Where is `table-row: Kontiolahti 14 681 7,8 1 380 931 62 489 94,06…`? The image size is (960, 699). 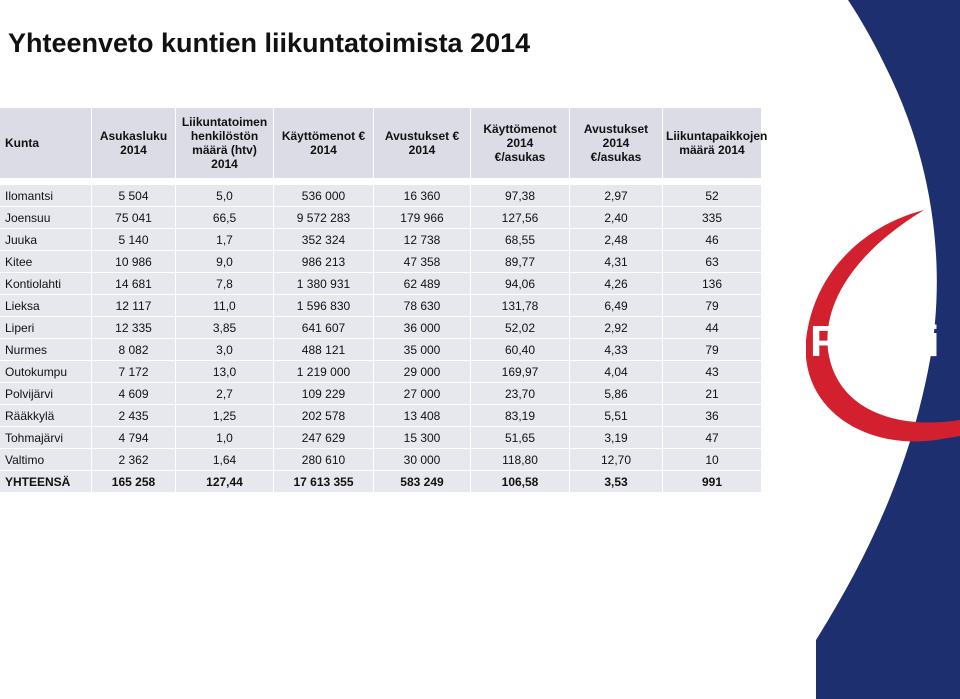 table-row: Kontiolahti 14 681 7,8 1 380 931 62 489 94,06… is located at coordinates (381, 283).